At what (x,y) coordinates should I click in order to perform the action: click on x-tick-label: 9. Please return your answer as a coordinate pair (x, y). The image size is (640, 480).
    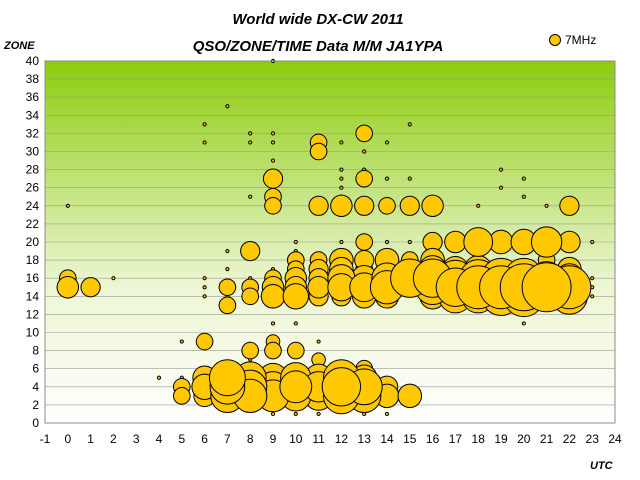
    Looking at the image, I should click on (273, 439).